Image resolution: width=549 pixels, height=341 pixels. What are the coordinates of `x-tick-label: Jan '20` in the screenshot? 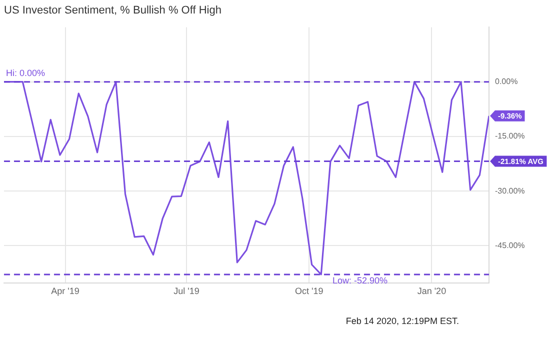 It's located at (431, 291).